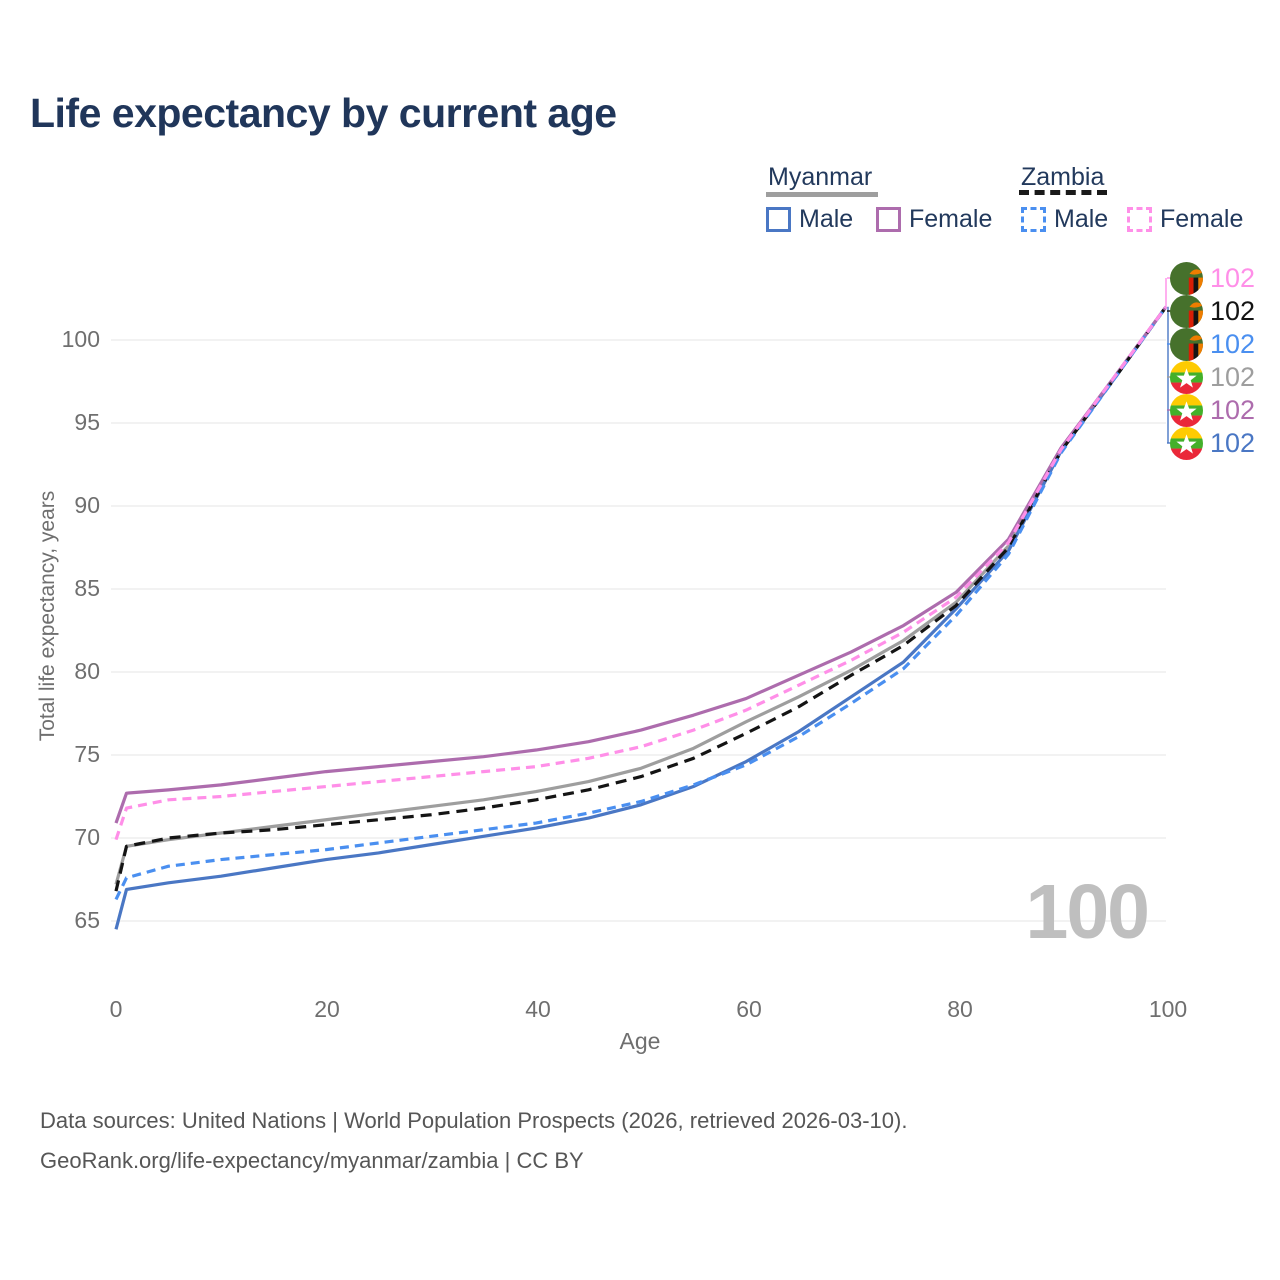 This screenshot has height=1280, width=1280. I want to click on y-tick-70: 70, so click(87, 837).